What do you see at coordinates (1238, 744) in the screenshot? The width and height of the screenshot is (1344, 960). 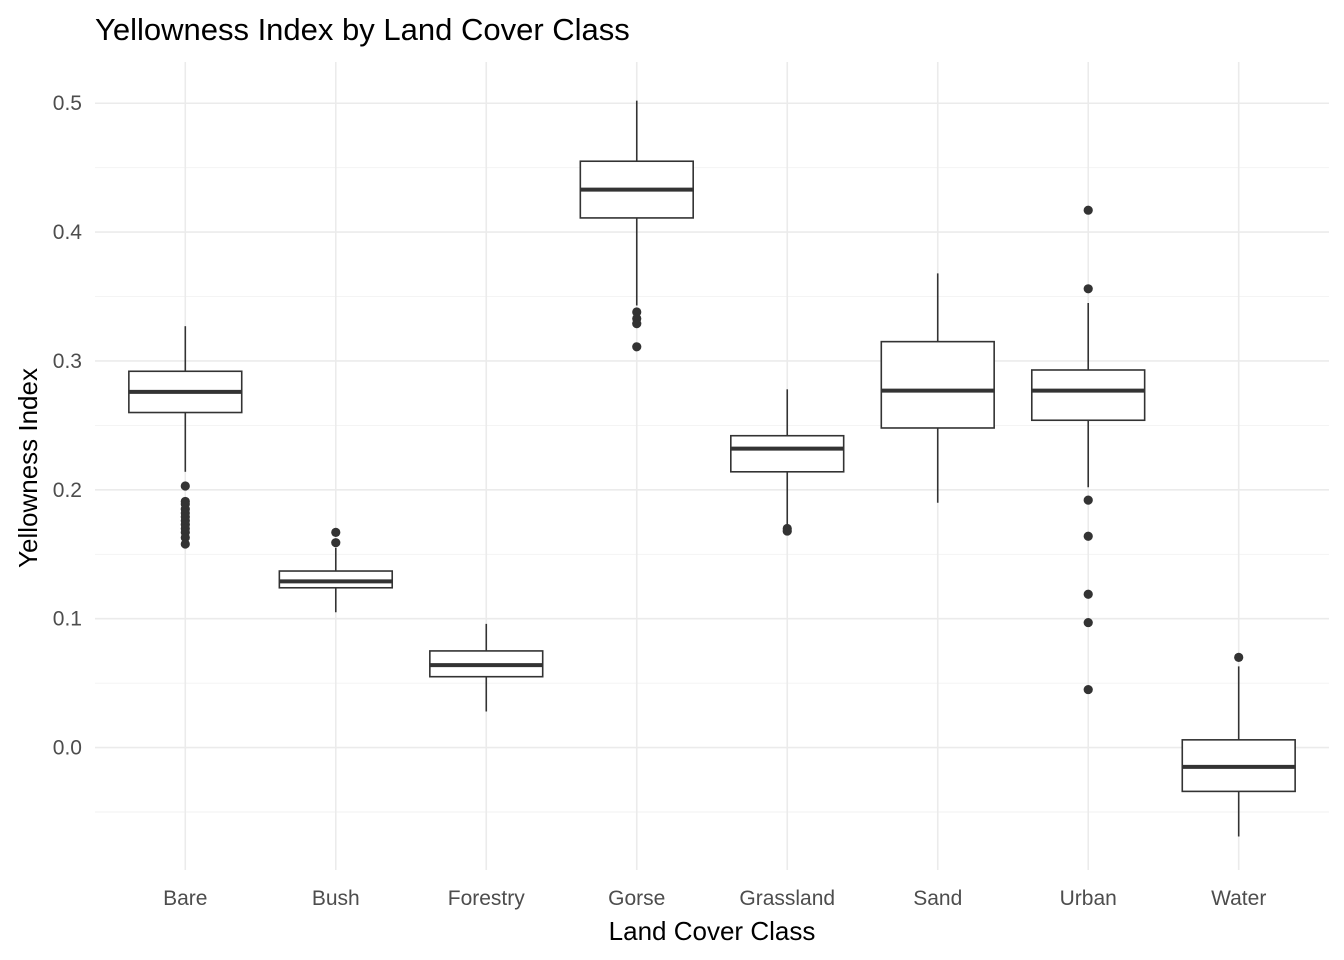 I see `box-water` at bounding box center [1238, 744].